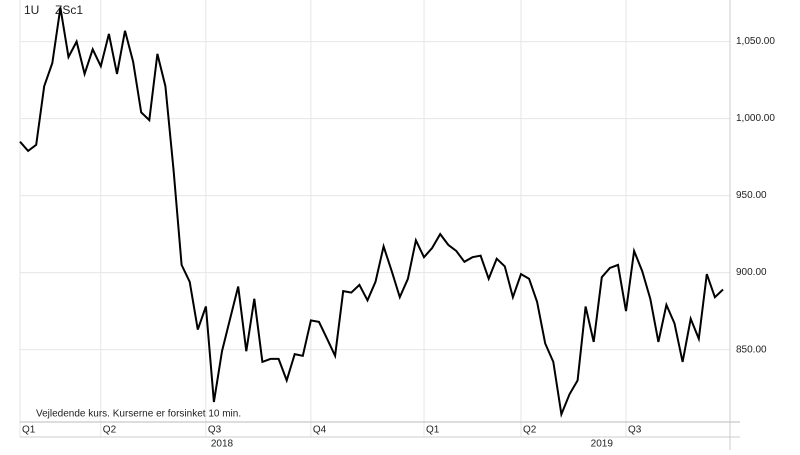  What do you see at coordinates (755, 41) in the screenshot?
I see `y-tick-label: 1,050.00` at bounding box center [755, 41].